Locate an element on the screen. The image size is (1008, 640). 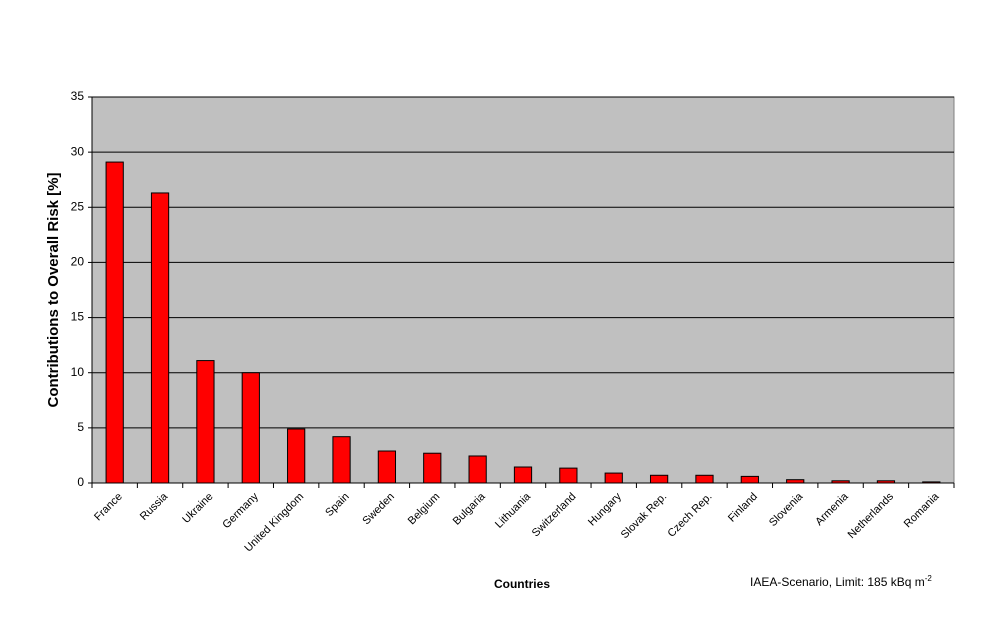
y-tick-label: 10 is located at coordinates (78, 372).